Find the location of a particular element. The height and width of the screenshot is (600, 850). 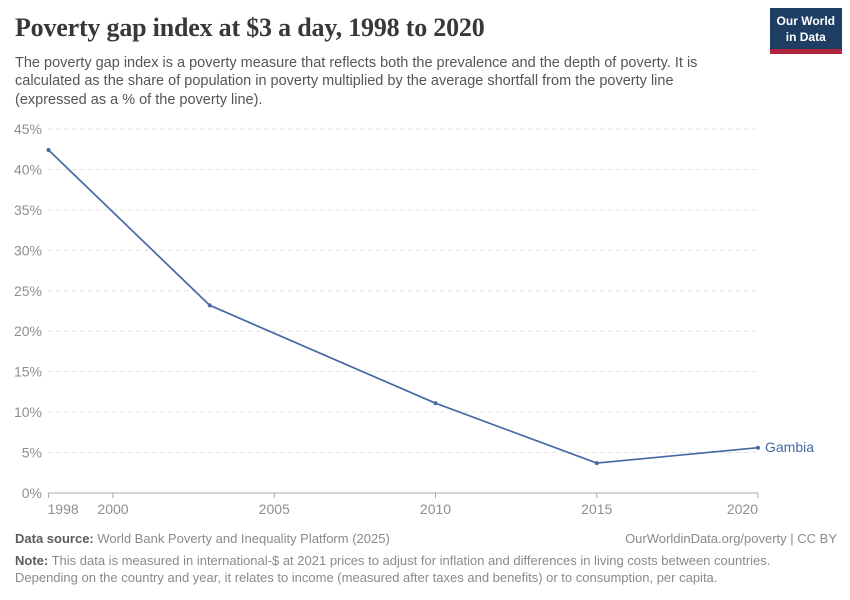

x-tick-label: 2015 is located at coordinates (596, 509).